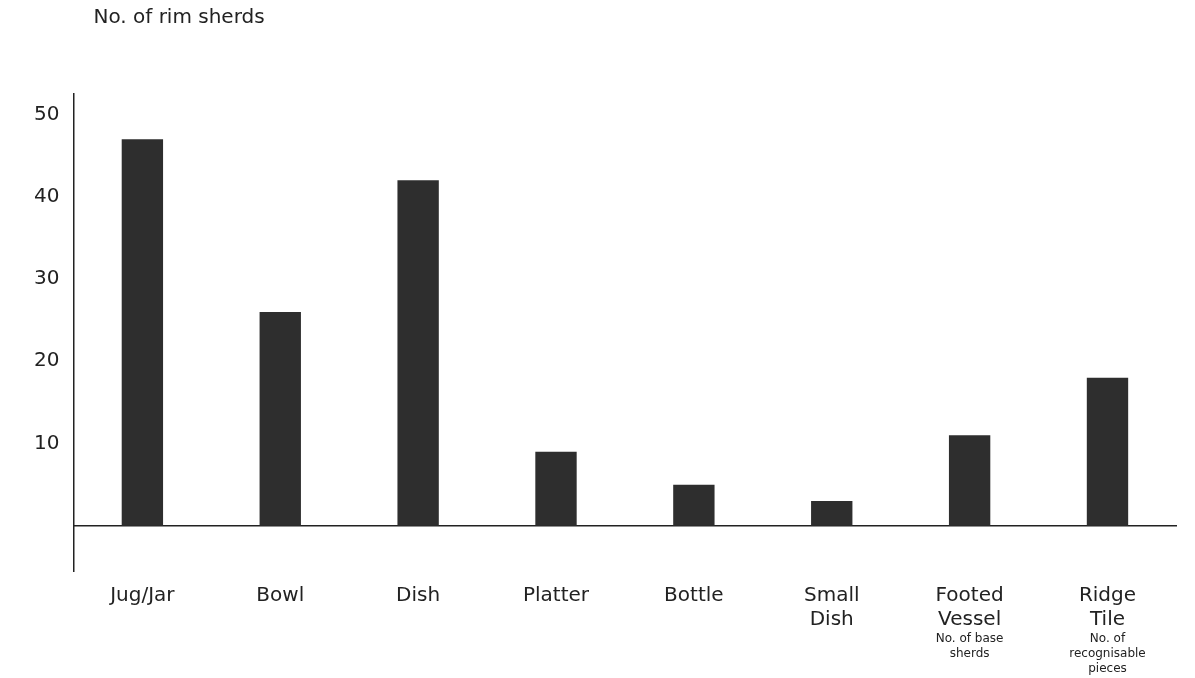 Image resolution: width=1195 pixels, height=678 pixels. What do you see at coordinates (969, 646) in the screenshot?
I see `text: No. of base sherds` at bounding box center [969, 646].